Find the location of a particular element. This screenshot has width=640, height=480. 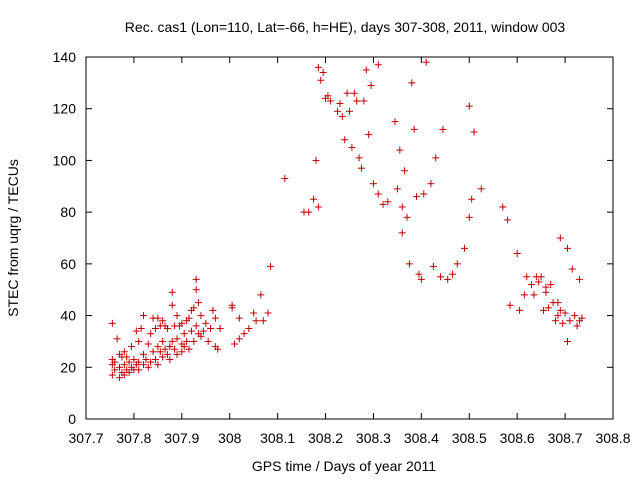

y-tick-label: 20 is located at coordinates (68, 367).